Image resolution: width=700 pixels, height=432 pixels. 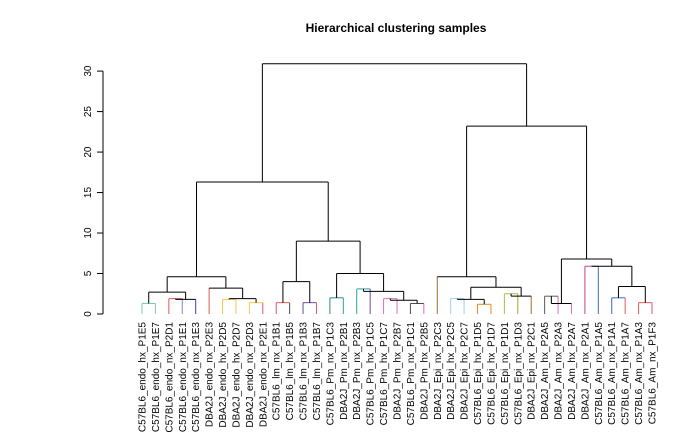 I want to click on leaf-label: C57BL6_endo_hx_P1E7, so click(x=156, y=377).